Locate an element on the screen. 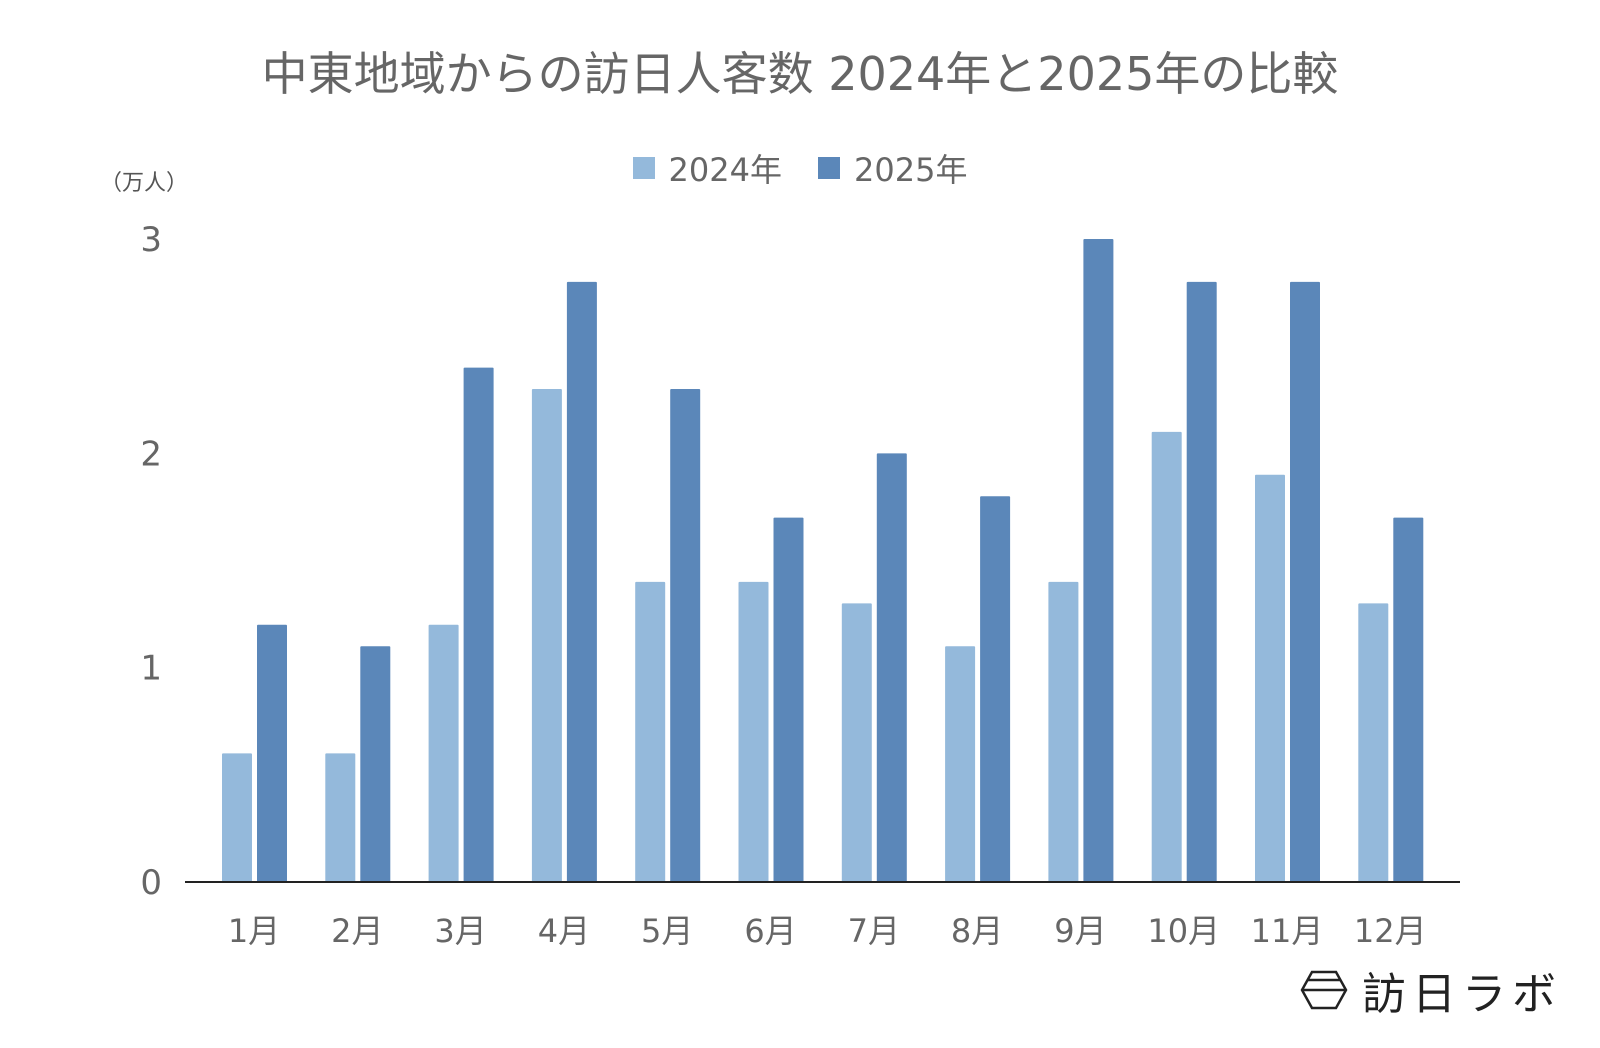 The height and width of the screenshot is (1048, 1600). legend-swatch-2024 is located at coordinates (643, 168).